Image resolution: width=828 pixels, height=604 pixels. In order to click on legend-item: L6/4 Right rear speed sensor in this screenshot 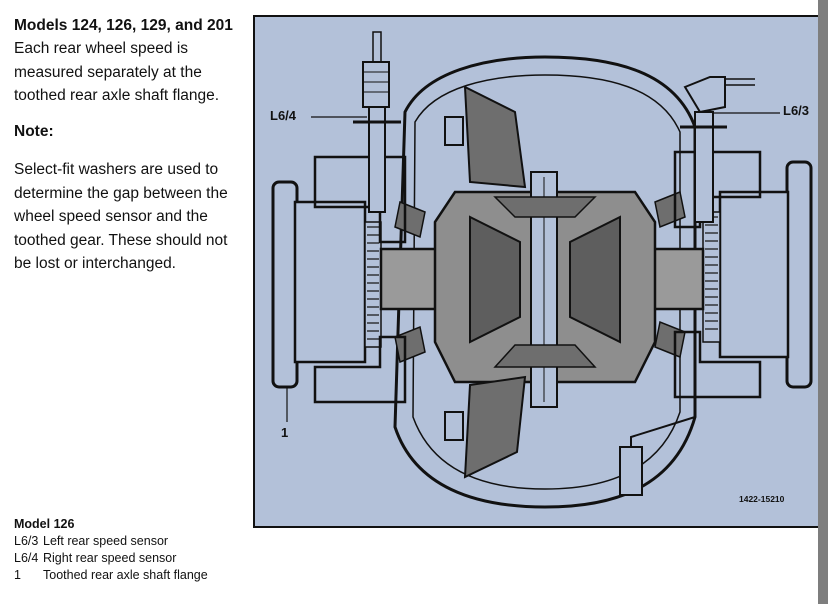, I will do `click(129, 558)`.